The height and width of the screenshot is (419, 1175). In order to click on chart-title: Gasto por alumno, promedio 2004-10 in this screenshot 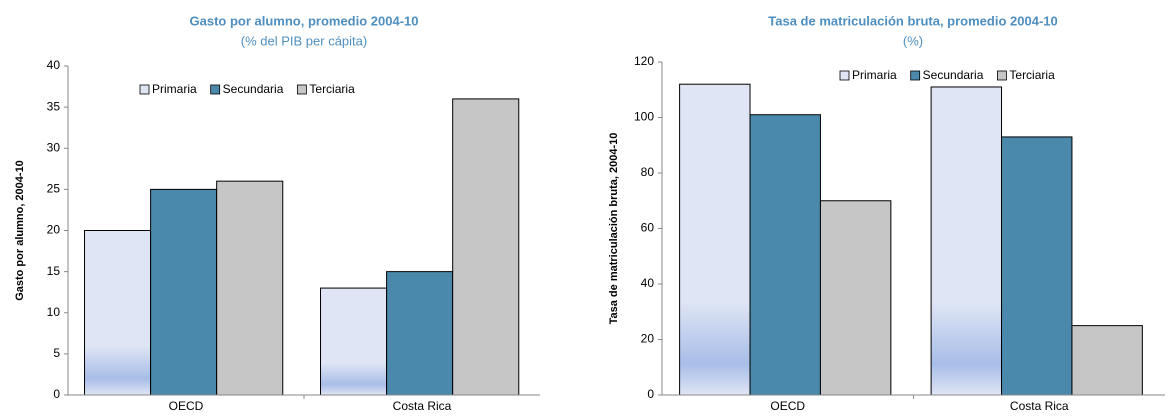, I will do `click(304, 20)`.